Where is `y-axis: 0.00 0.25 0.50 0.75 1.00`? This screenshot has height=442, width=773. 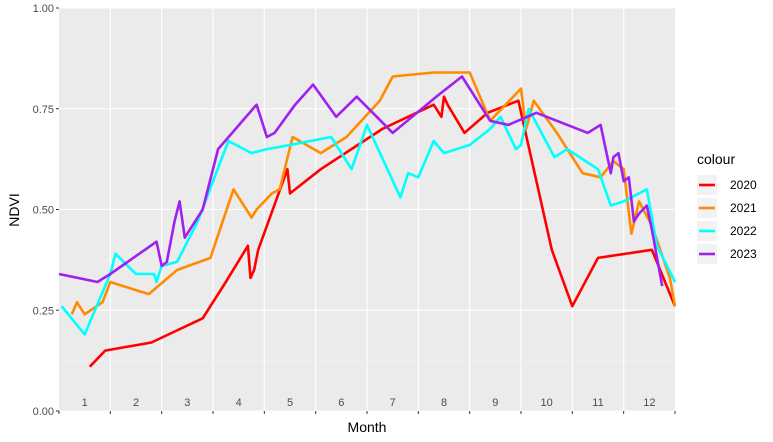 y-axis: 0.00 0.25 0.50 0.75 1.00 is located at coordinates (46, 210).